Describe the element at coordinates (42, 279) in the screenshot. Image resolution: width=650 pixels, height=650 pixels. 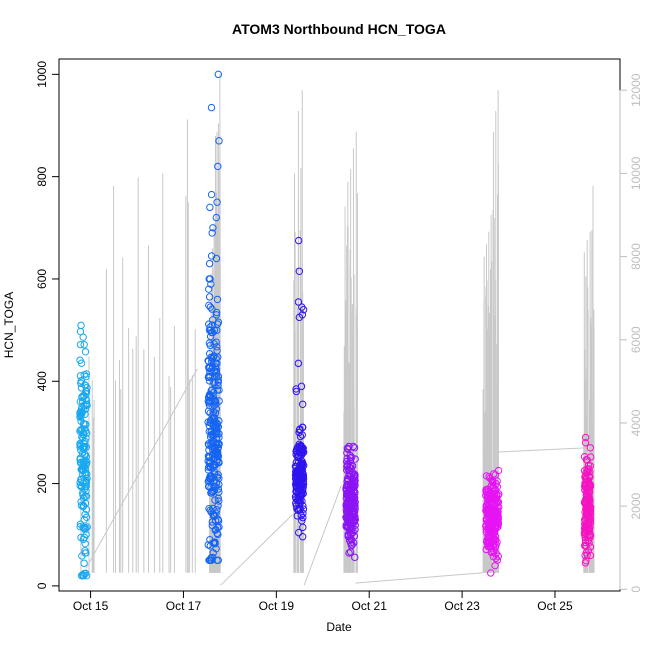
I see `left-tick-label: 600` at that location.